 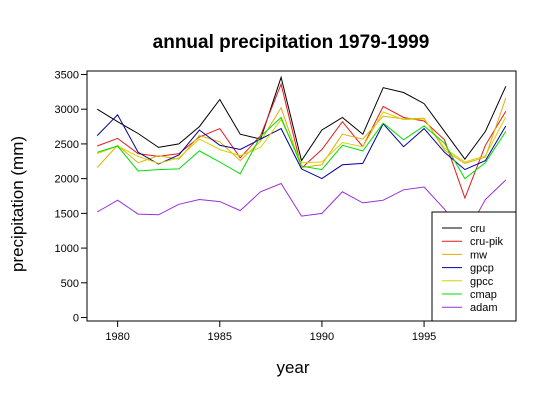 What do you see at coordinates (70, 284) in the screenshot?
I see `y-tick-label: 500` at bounding box center [70, 284].